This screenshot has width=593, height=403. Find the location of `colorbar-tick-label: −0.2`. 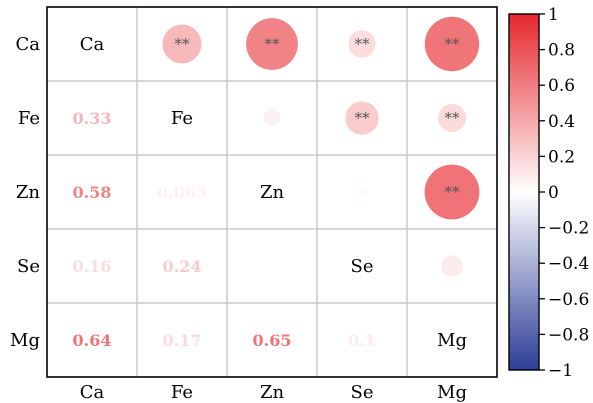

colorbar-tick-label: −0.2 is located at coordinates (568, 229).